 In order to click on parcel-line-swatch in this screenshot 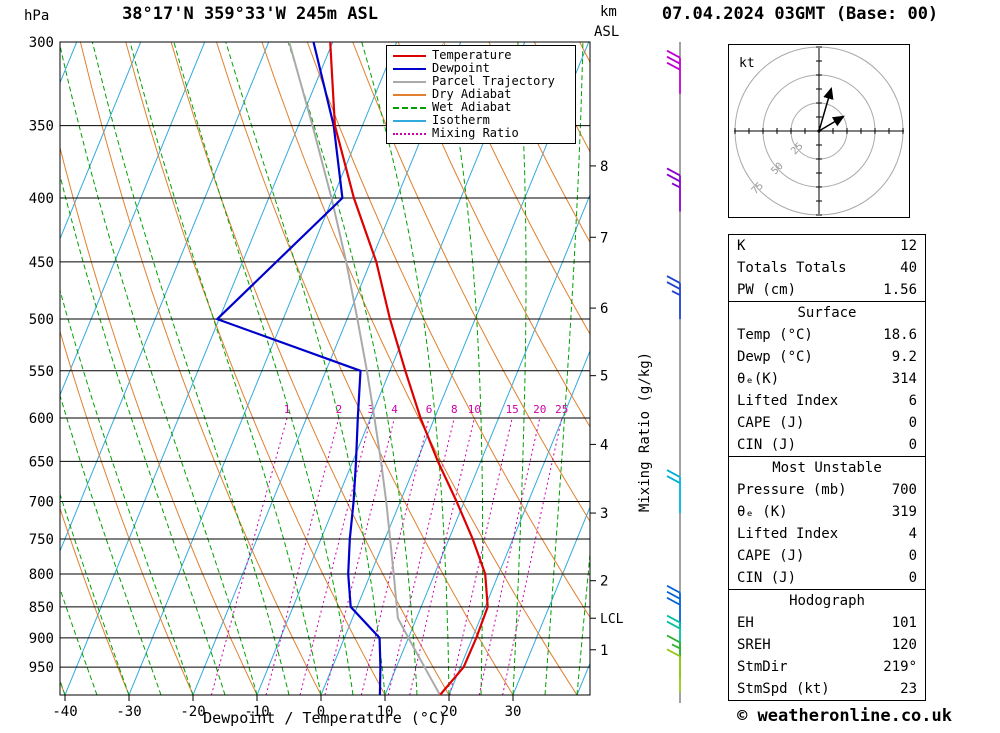, I will do `click(409, 81)`.